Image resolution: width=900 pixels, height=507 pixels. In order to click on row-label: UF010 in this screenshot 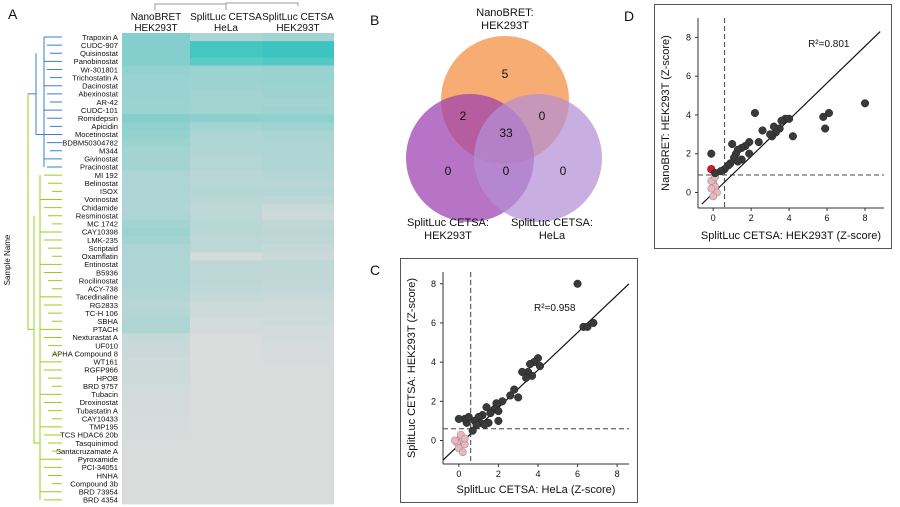, I will do `click(106, 345)`.